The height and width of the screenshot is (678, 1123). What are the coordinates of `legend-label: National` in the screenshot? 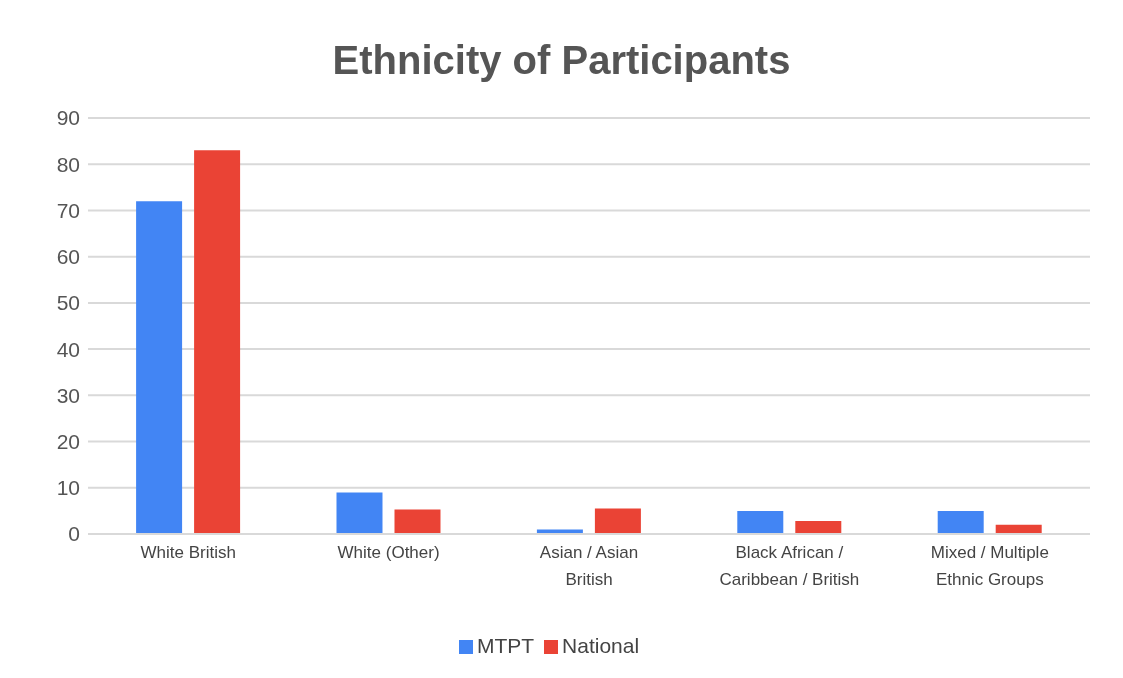 It's located at (601, 645).